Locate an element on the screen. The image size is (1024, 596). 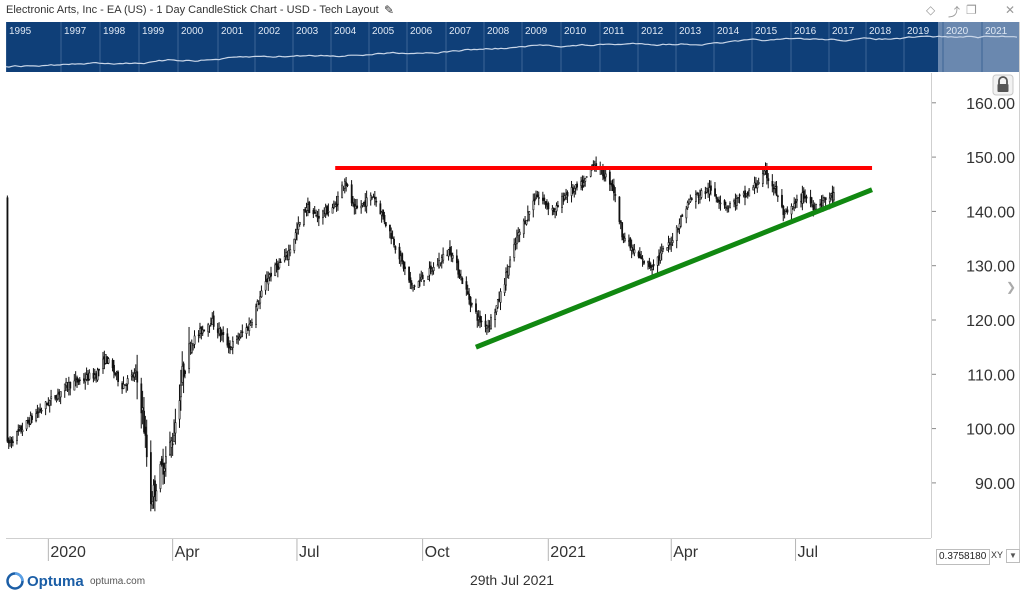
overview-year-label: 2002 is located at coordinates (269, 31).